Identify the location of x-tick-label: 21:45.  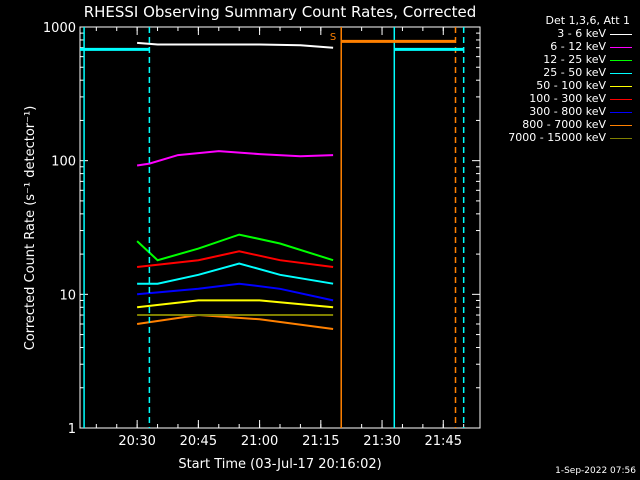
(443, 441).